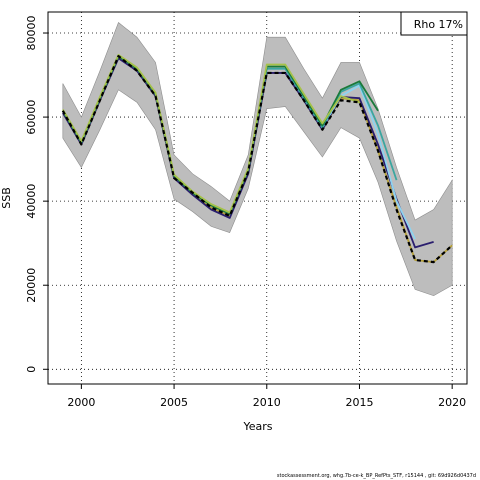  Describe the element at coordinates (31, 117) in the screenshot. I see `y-tick-label: 60000` at that location.